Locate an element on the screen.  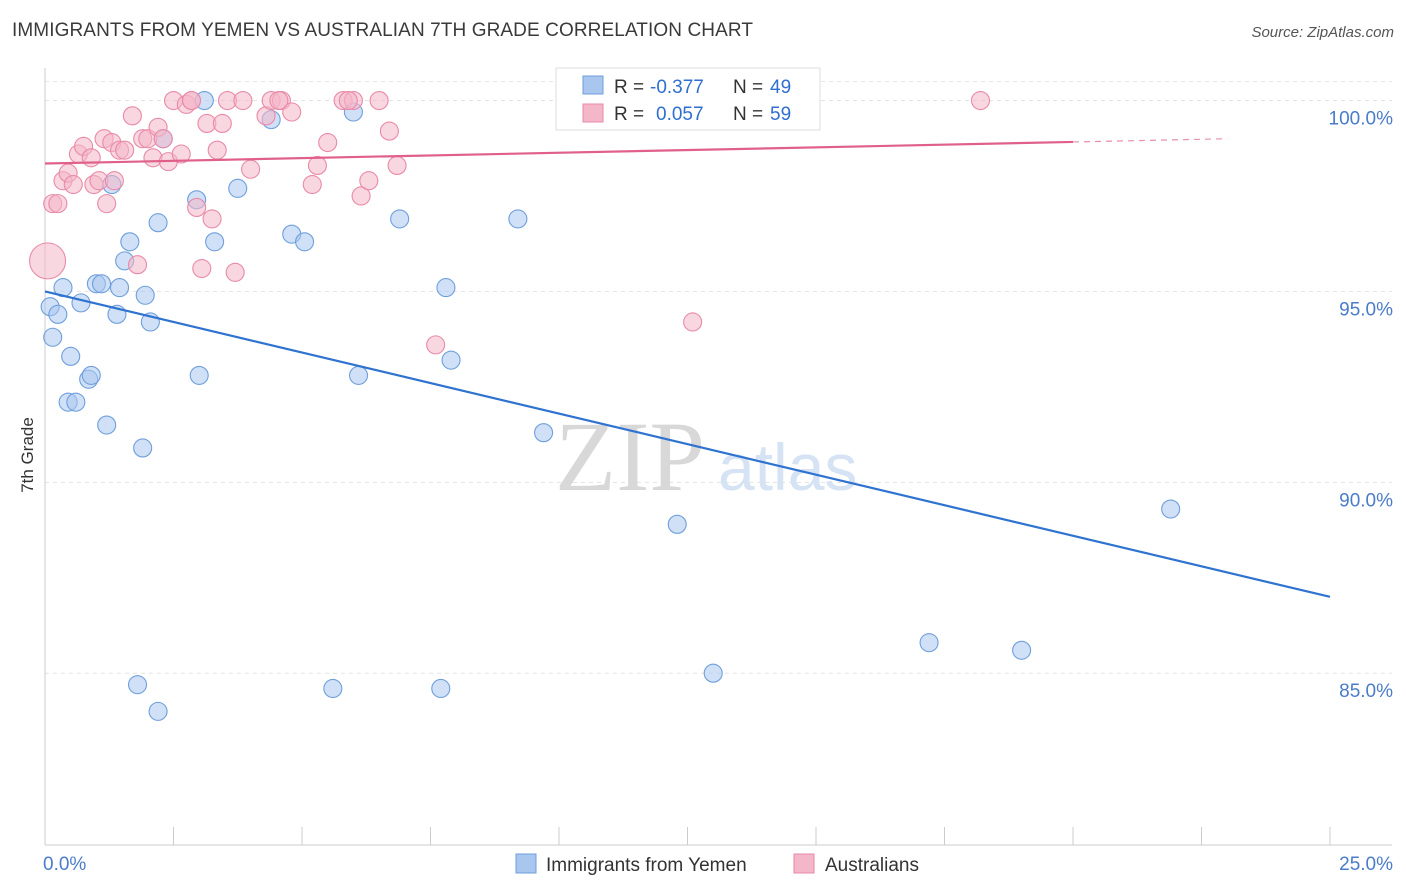
legend-n-value-yemen: 49 is located at coordinates (780, 87).